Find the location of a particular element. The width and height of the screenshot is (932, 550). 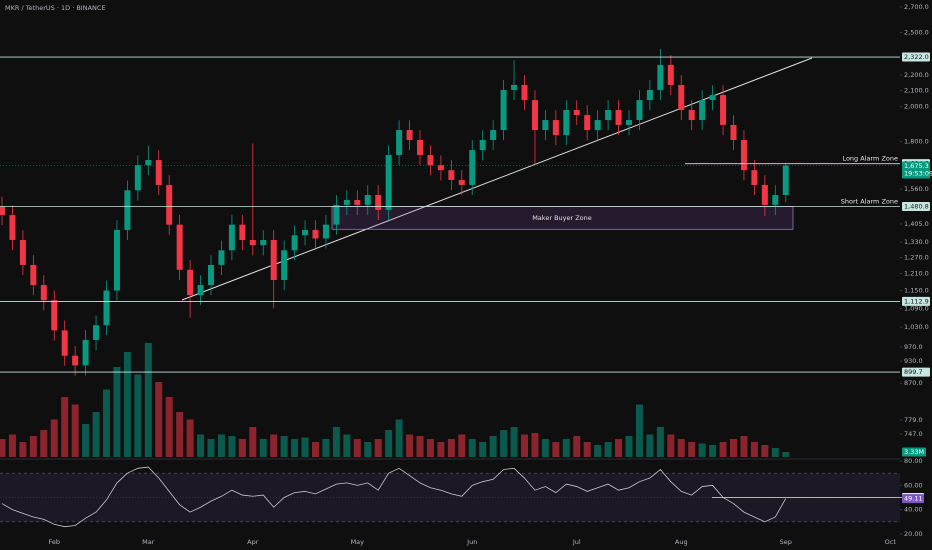

level-tag-label: 2,322.0 is located at coordinates (916, 57).